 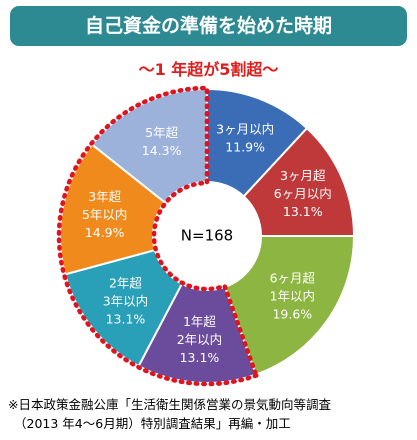 I want to click on slice-label-1: 3ヶ月以内 11.9%, so click(x=245, y=138).